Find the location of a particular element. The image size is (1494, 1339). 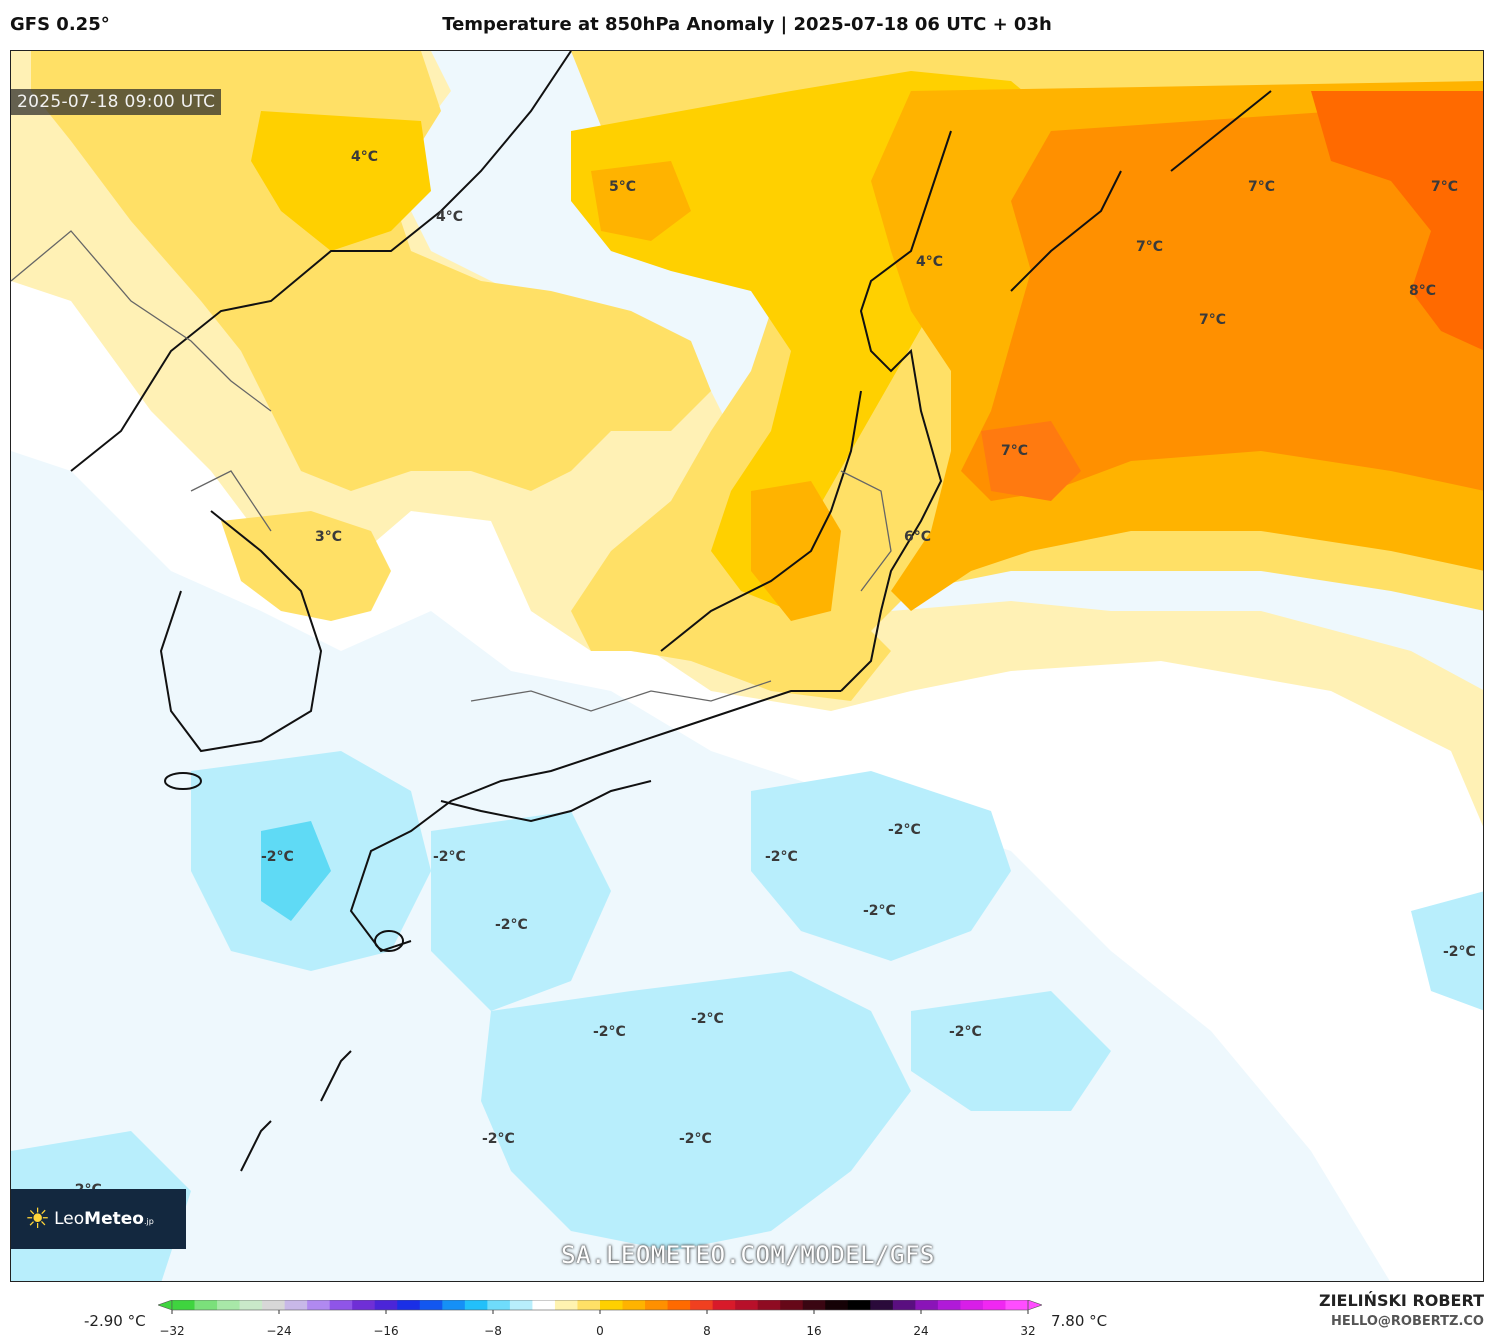

sun-icon: ☀ is located at coordinates (38, 1218).